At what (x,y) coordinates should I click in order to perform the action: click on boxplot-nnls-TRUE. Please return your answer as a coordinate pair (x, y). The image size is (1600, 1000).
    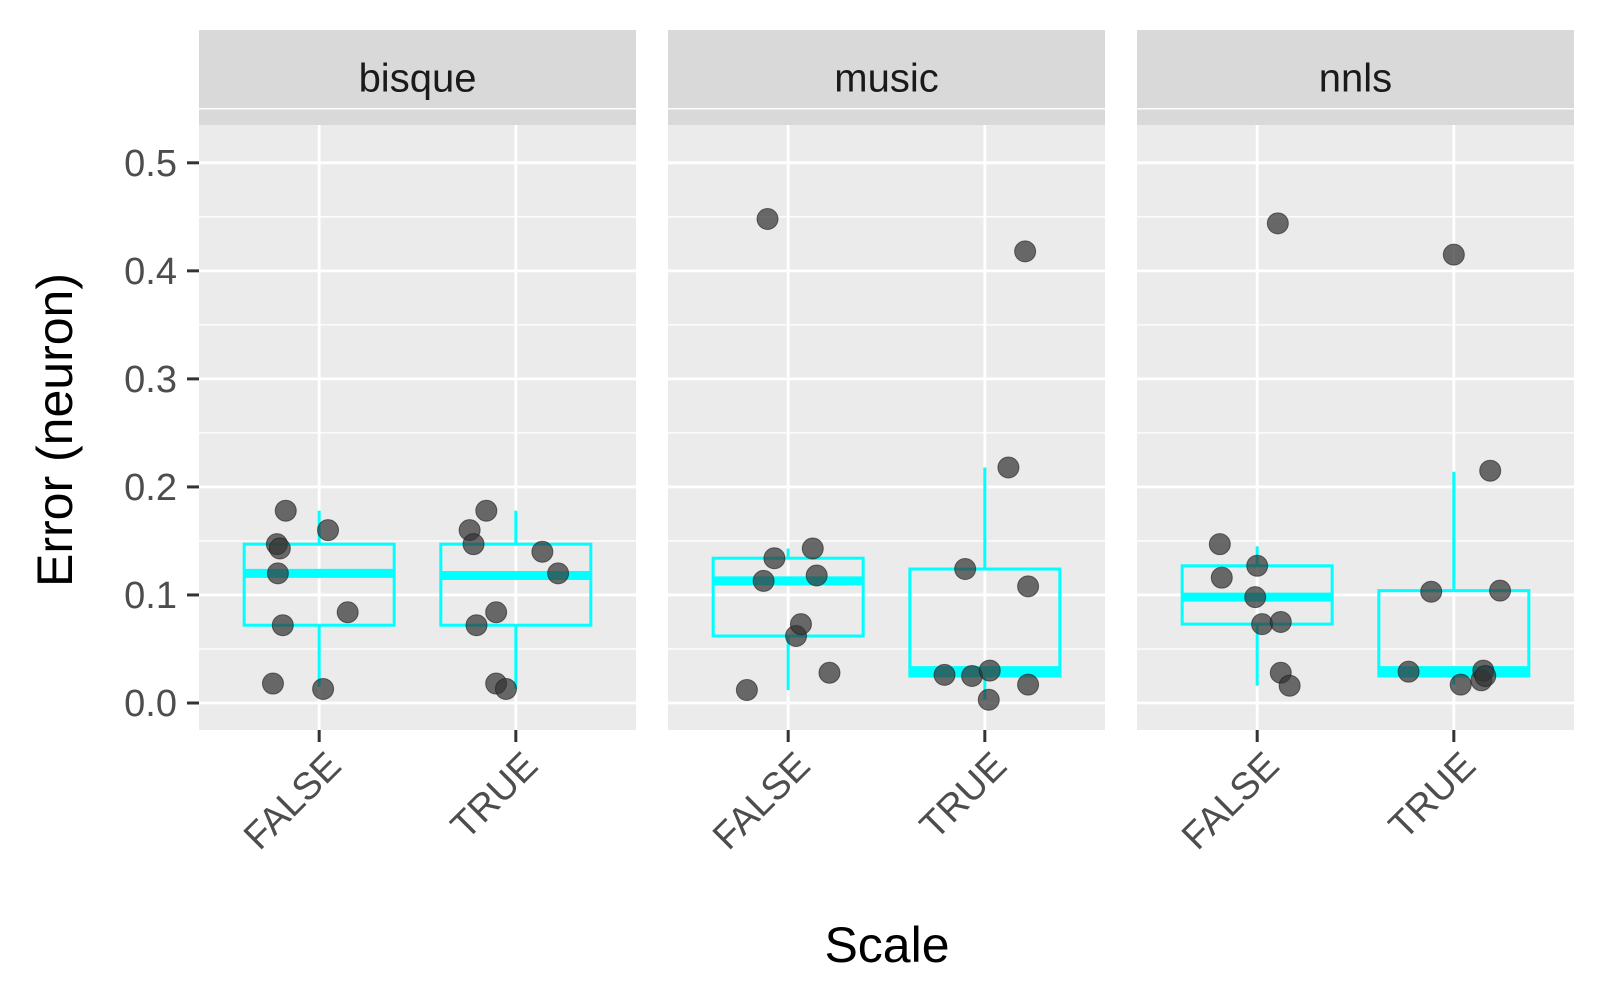
    Looking at the image, I should click on (1454, 469).